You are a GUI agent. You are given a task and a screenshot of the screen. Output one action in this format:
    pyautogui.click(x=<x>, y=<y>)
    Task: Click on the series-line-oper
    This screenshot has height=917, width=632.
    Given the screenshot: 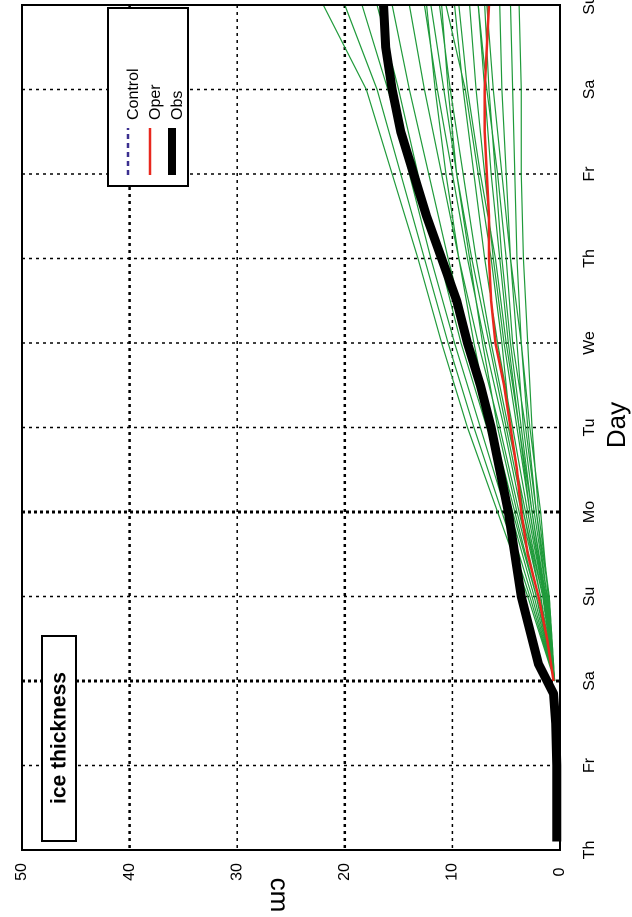 What is the action you would take?
    pyautogui.click(x=519, y=343)
    